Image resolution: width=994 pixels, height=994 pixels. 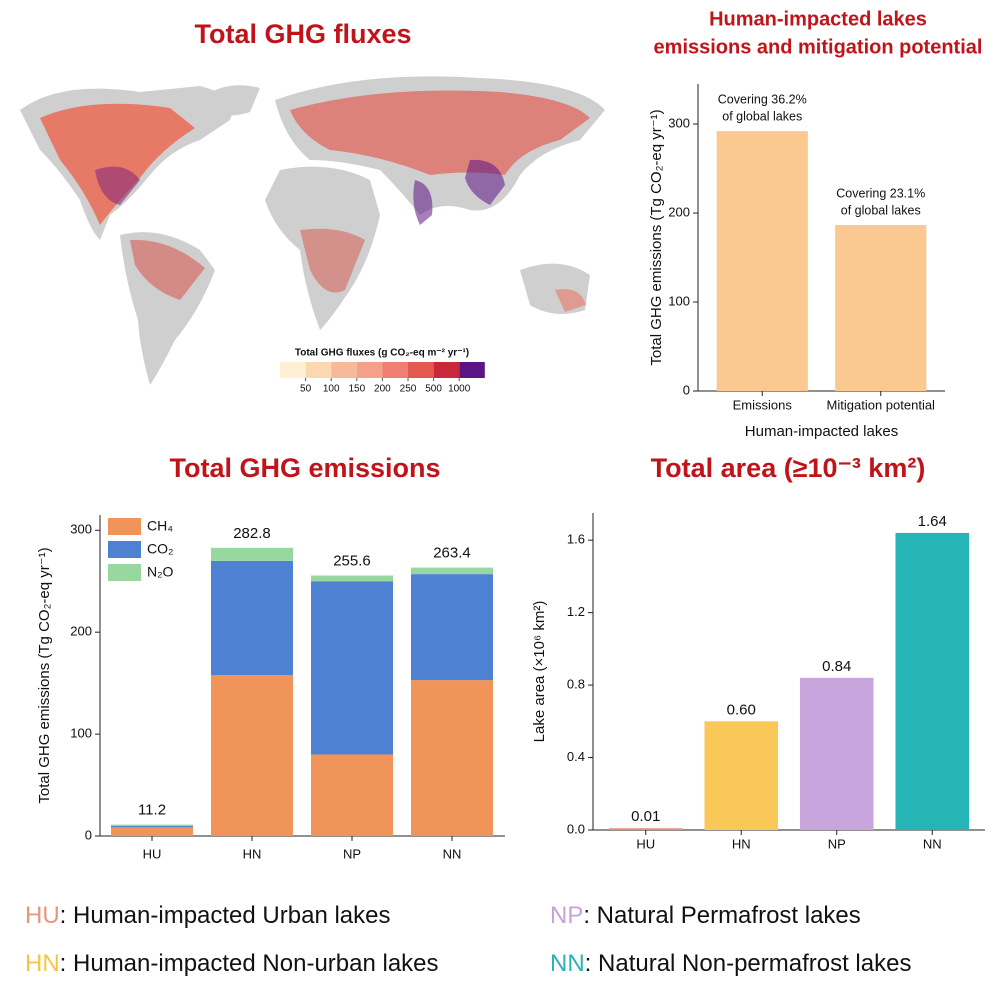 What do you see at coordinates (42, 963) in the screenshot?
I see `key-abbr: HN` at bounding box center [42, 963].